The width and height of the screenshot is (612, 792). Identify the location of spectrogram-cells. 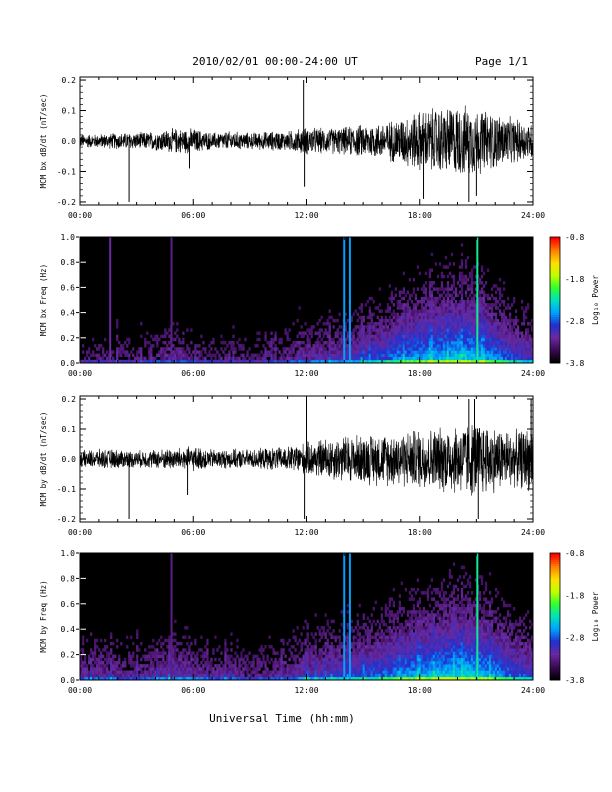
(307, 621).